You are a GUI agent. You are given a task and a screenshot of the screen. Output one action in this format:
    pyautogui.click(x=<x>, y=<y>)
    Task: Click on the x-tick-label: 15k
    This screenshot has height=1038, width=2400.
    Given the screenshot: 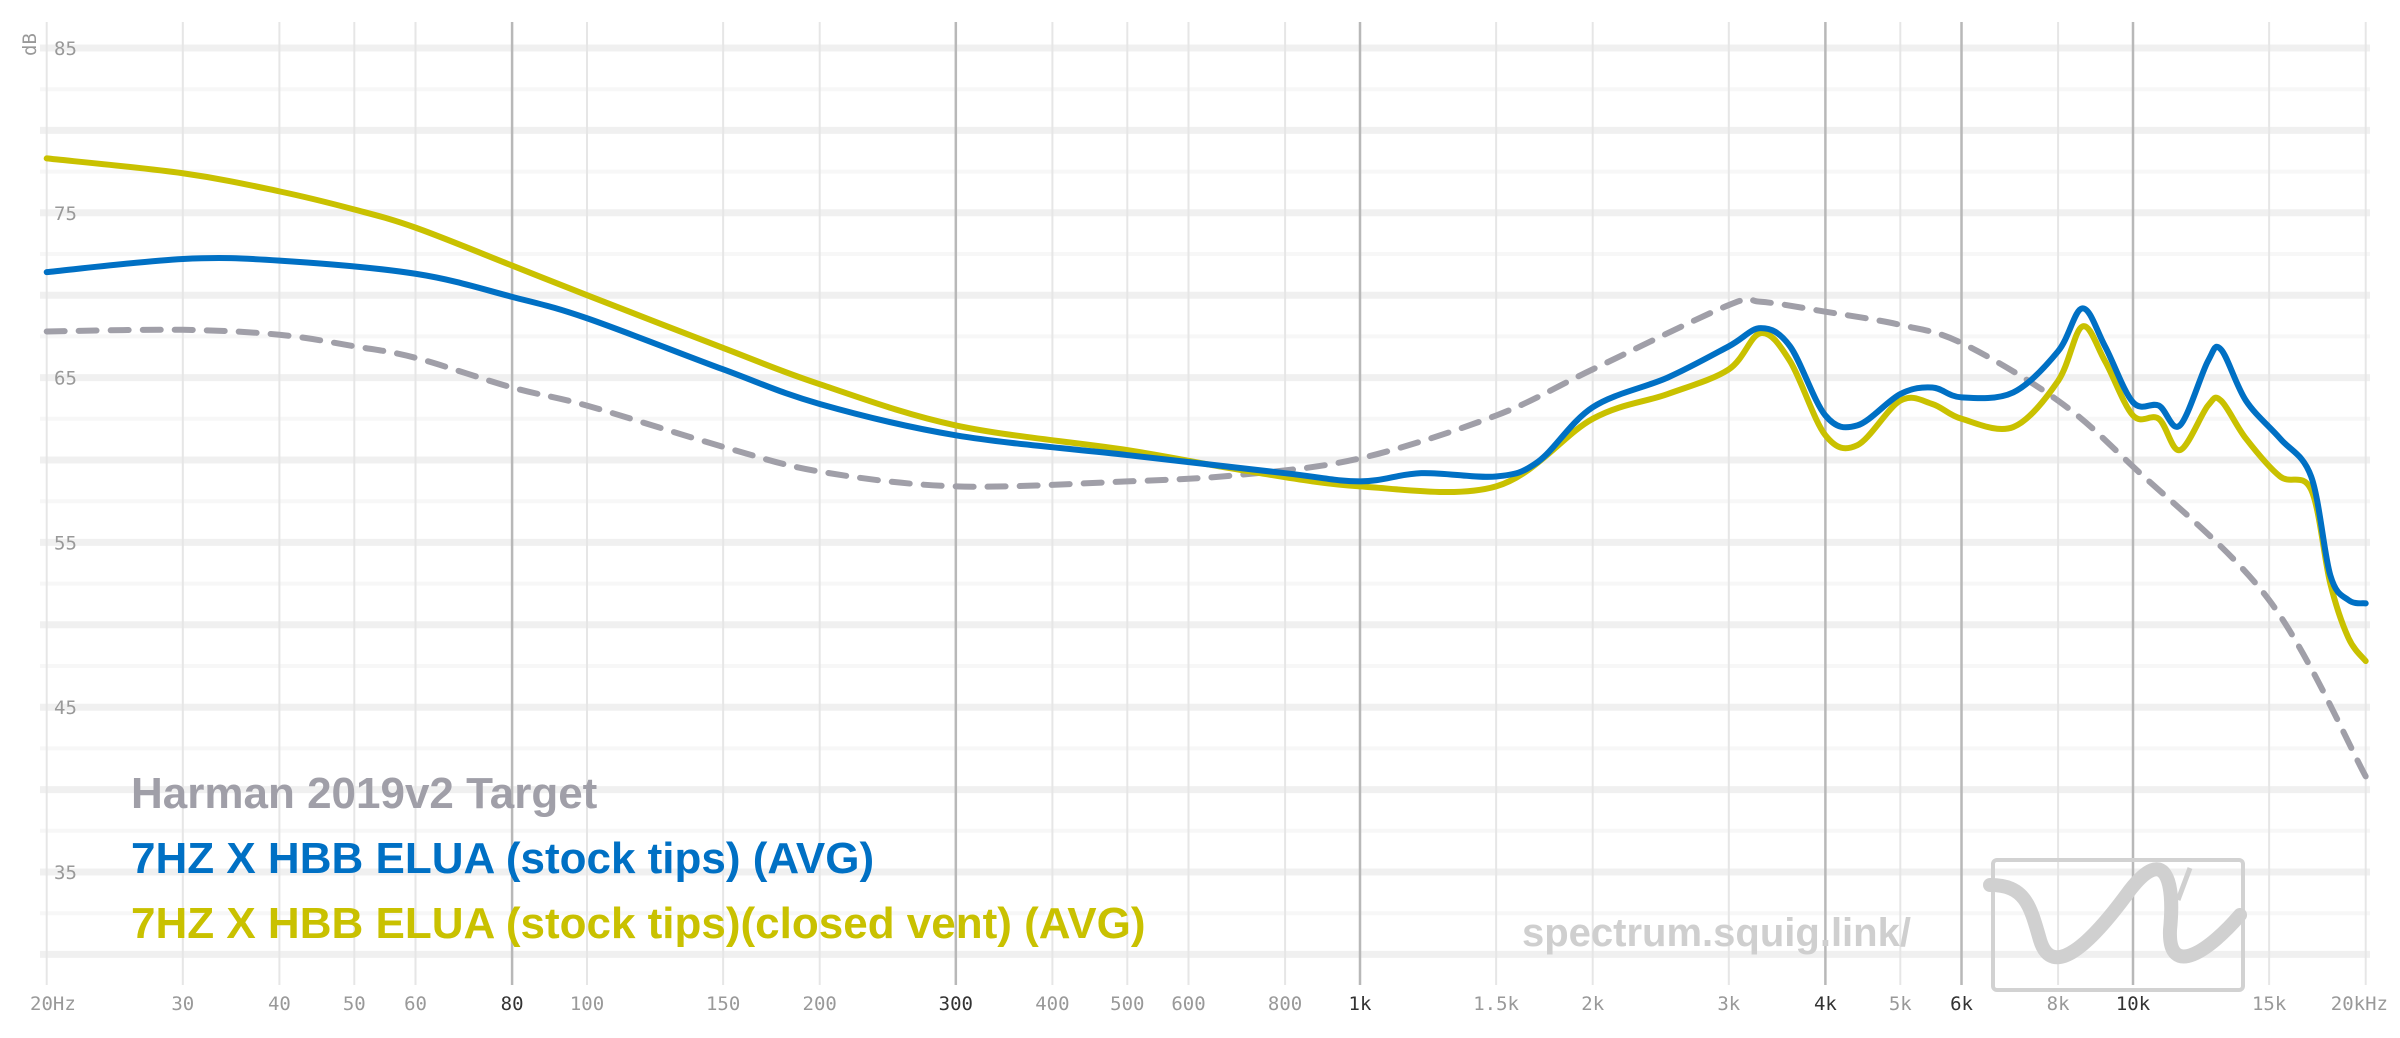 What is the action you would take?
    pyautogui.click(x=2269, y=1004)
    